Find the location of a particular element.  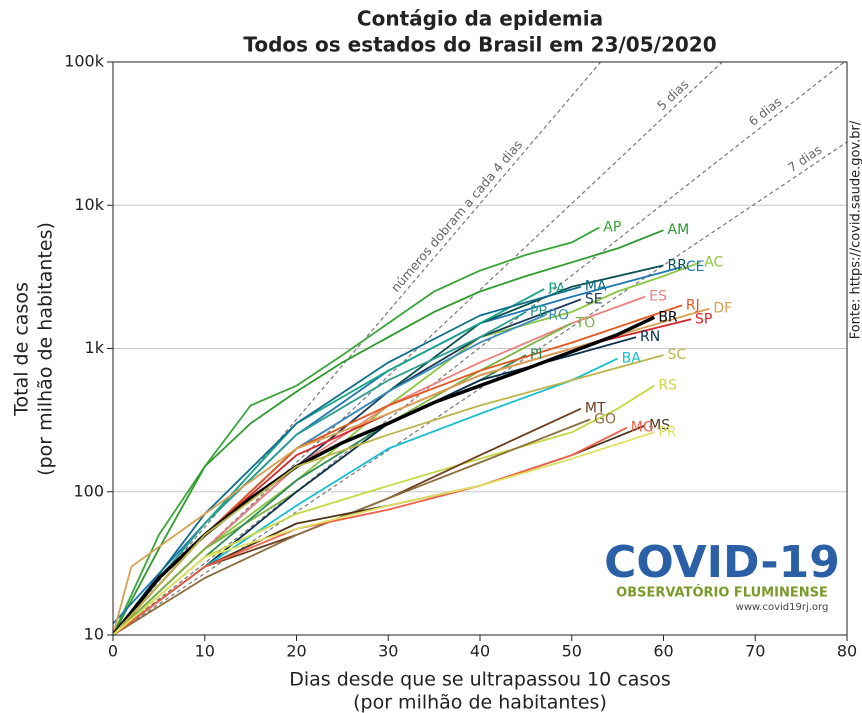

series-label: PR is located at coordinates (667, 432).